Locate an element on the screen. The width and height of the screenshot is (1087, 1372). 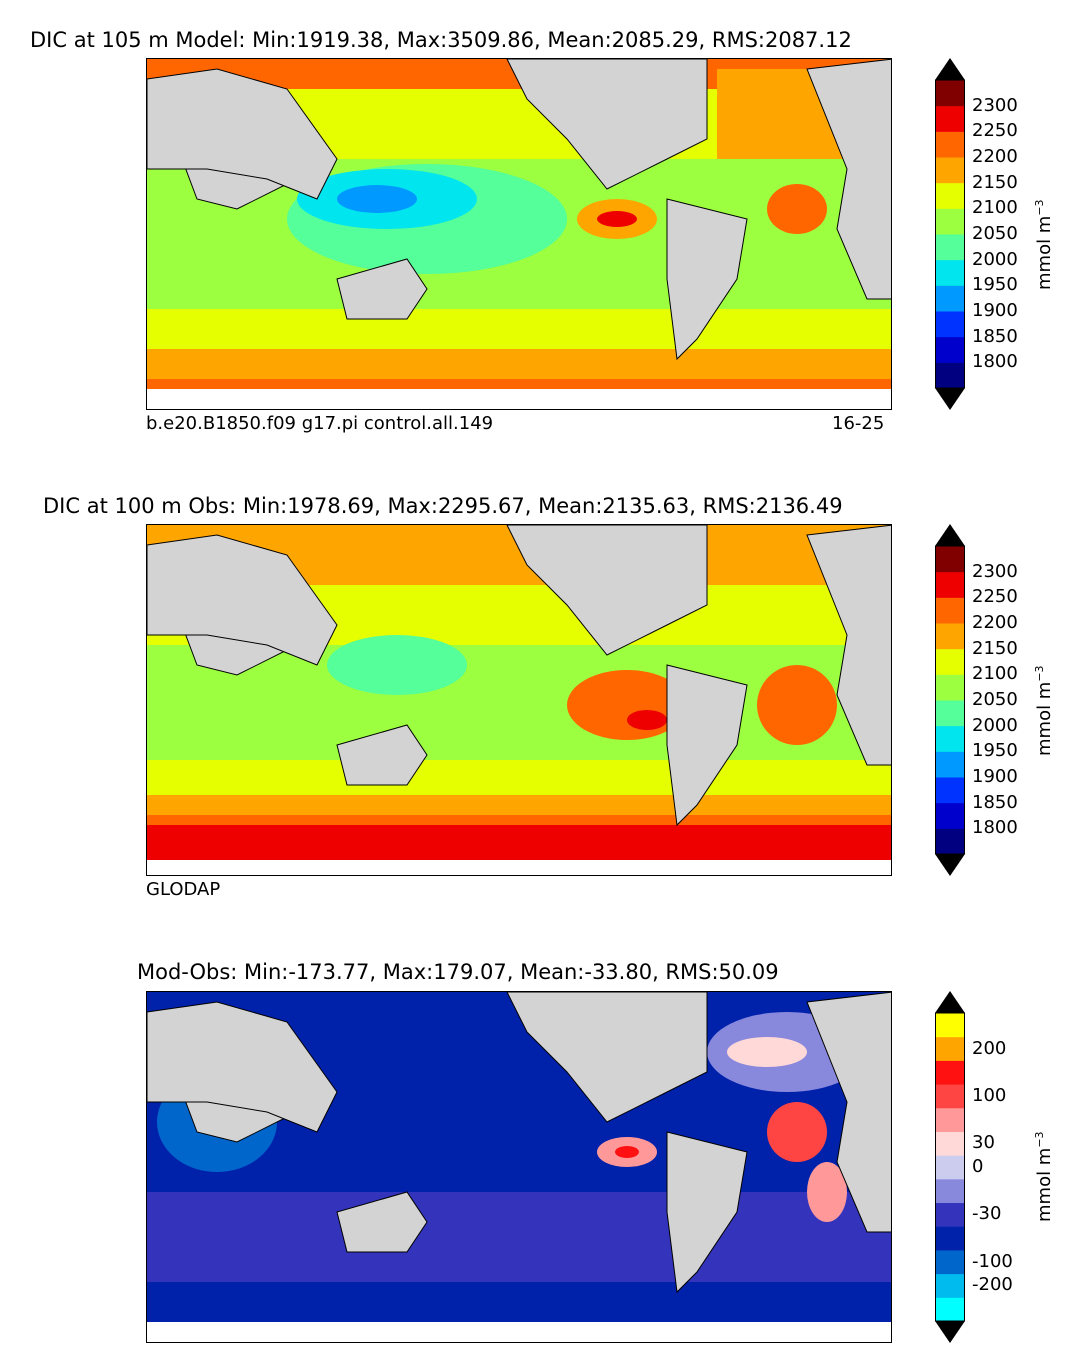
panel3-colorbar-label: mmol m−3 is located at coordinates (1044, 1176).